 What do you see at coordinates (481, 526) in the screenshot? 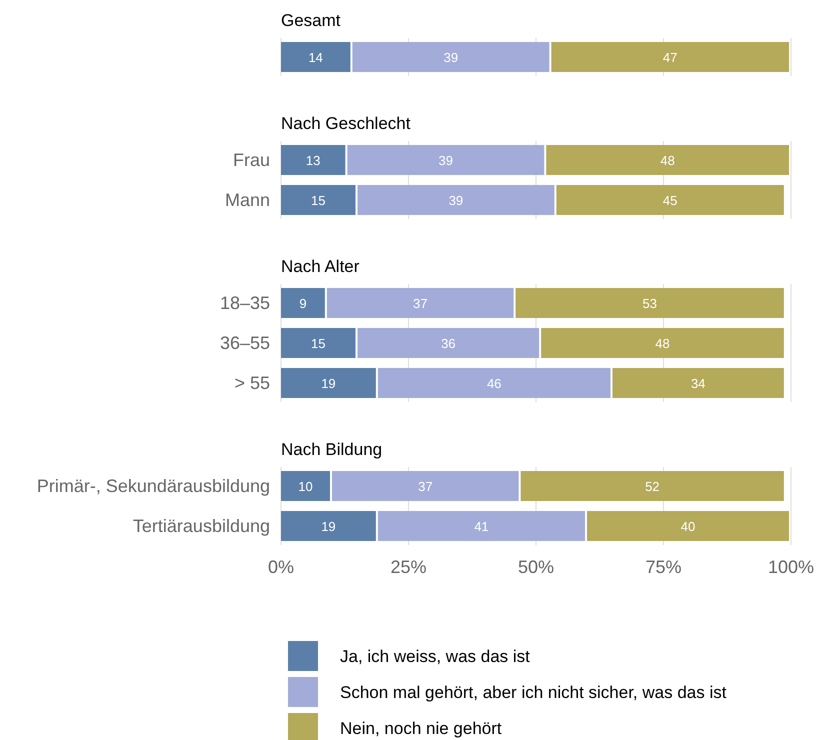
I see `data-label: 41` at bounding box center [481, 526].